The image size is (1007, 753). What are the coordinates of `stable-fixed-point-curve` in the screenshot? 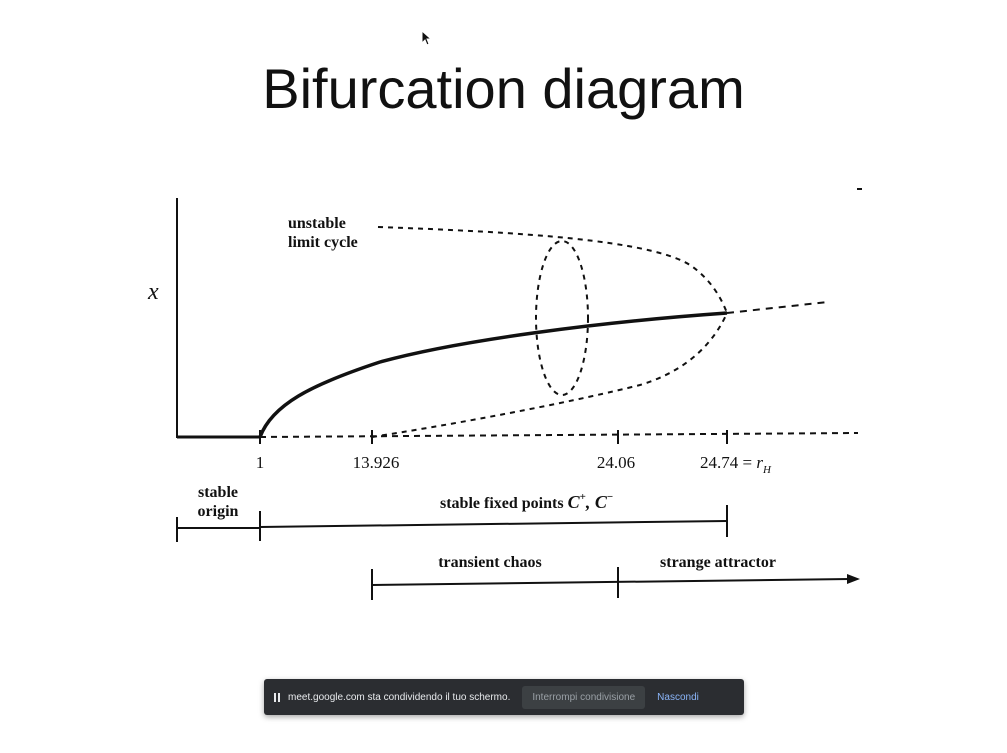 It's located at (493, 374).